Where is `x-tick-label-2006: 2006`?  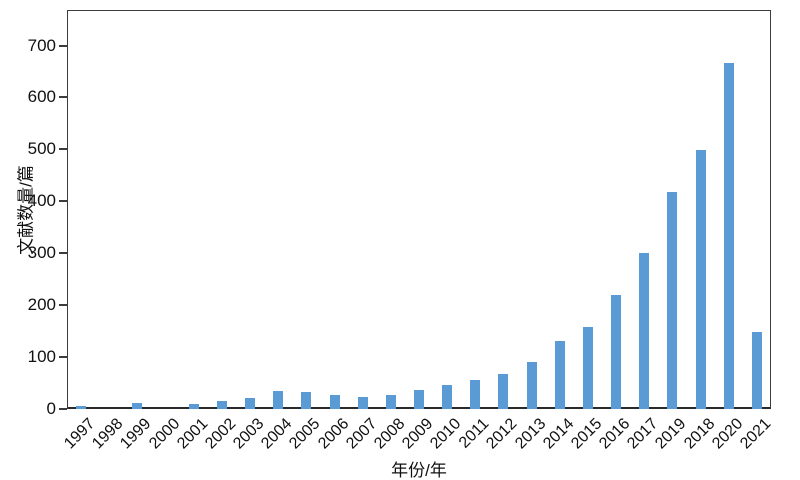 x-tick-label-2006: 2006 is located at coordinates (333, 434).